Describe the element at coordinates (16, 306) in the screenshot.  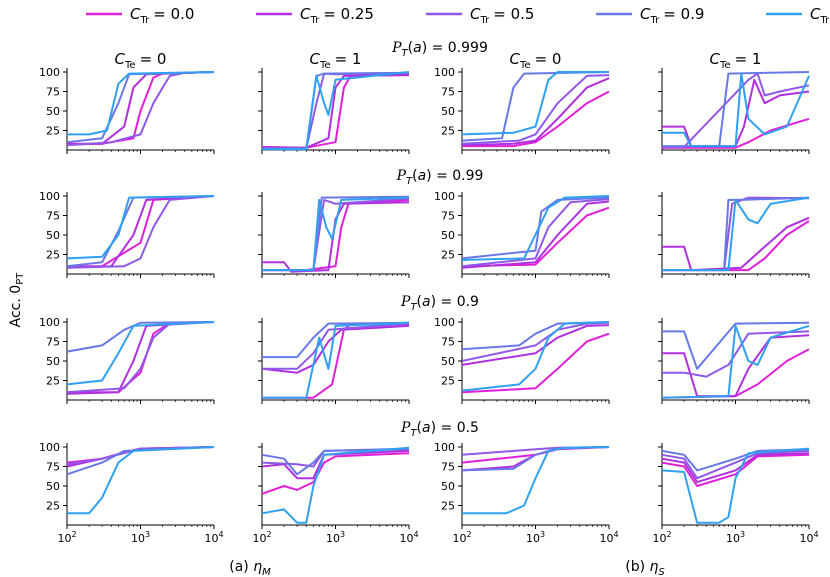
I see `y-label-main: Acc. 0` at that location.